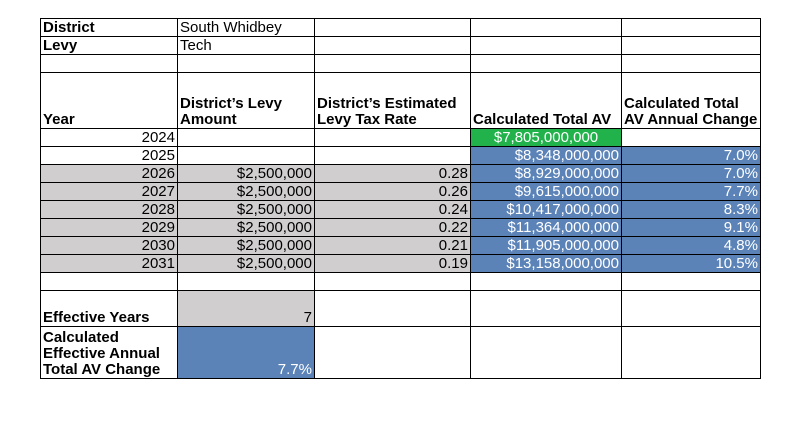  Describe the element at coordinates (546, 137) in the screenshot. I see `total-av-cell: $7,805,000,000` at that location.